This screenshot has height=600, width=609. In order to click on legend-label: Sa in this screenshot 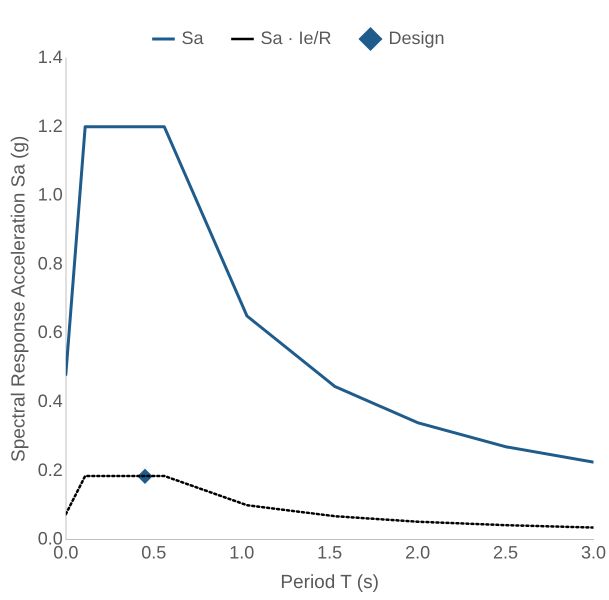, I will do `click(192, 38)`.